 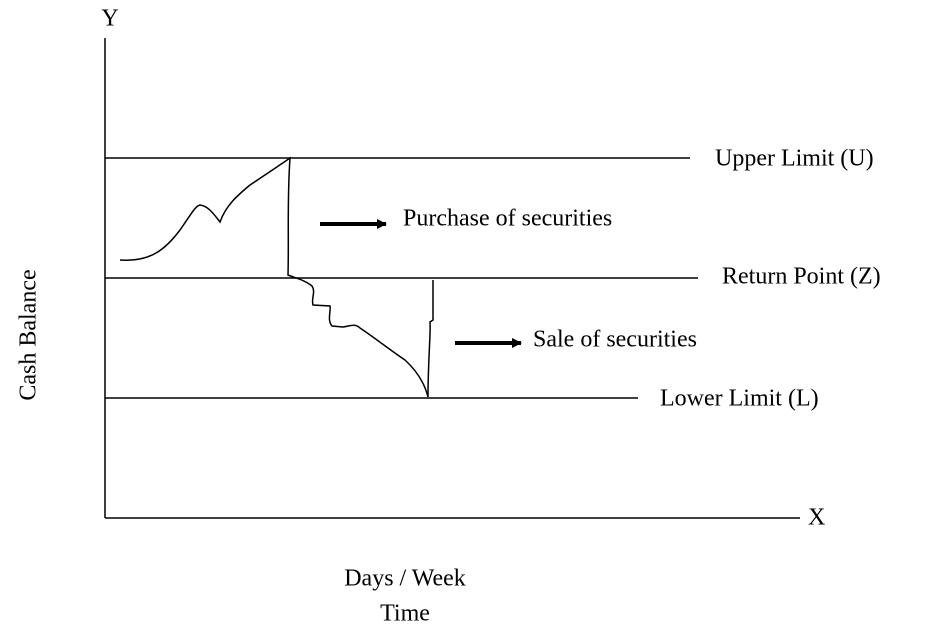 What do you see at coordinates (109, 19) in the screenshot?
I see `y-label: Y` at bounding box center [109, 19].